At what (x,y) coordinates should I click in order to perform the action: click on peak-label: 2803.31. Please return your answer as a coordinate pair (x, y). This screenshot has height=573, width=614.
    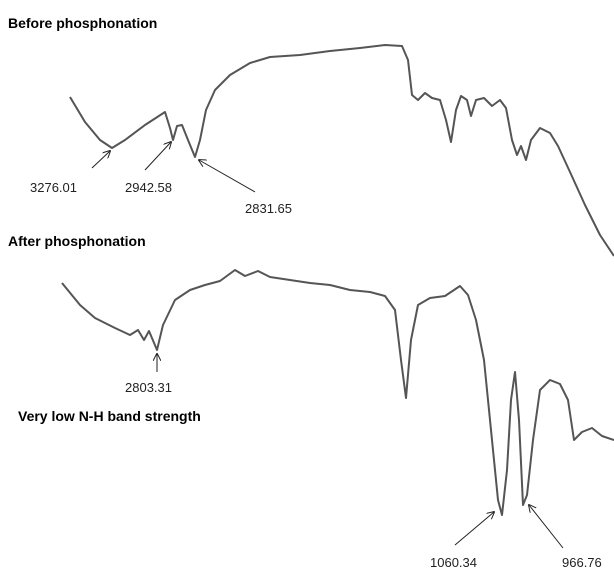
    Looking at the image, I should click on (148, 387).